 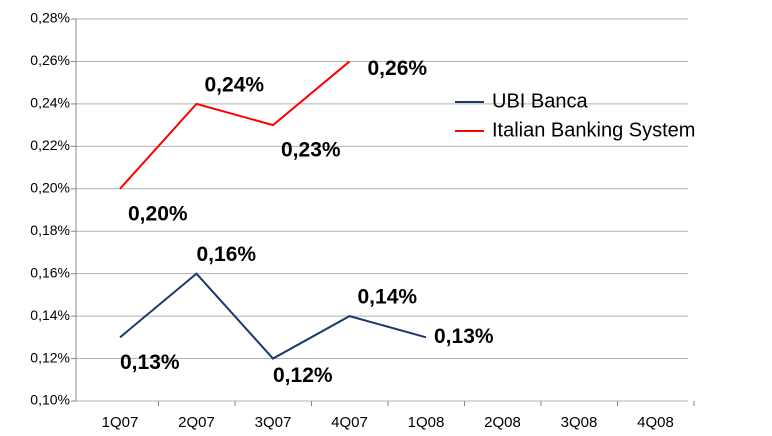 I want to click on x-tick-label: 1Q08, so click(x=426, y=422).